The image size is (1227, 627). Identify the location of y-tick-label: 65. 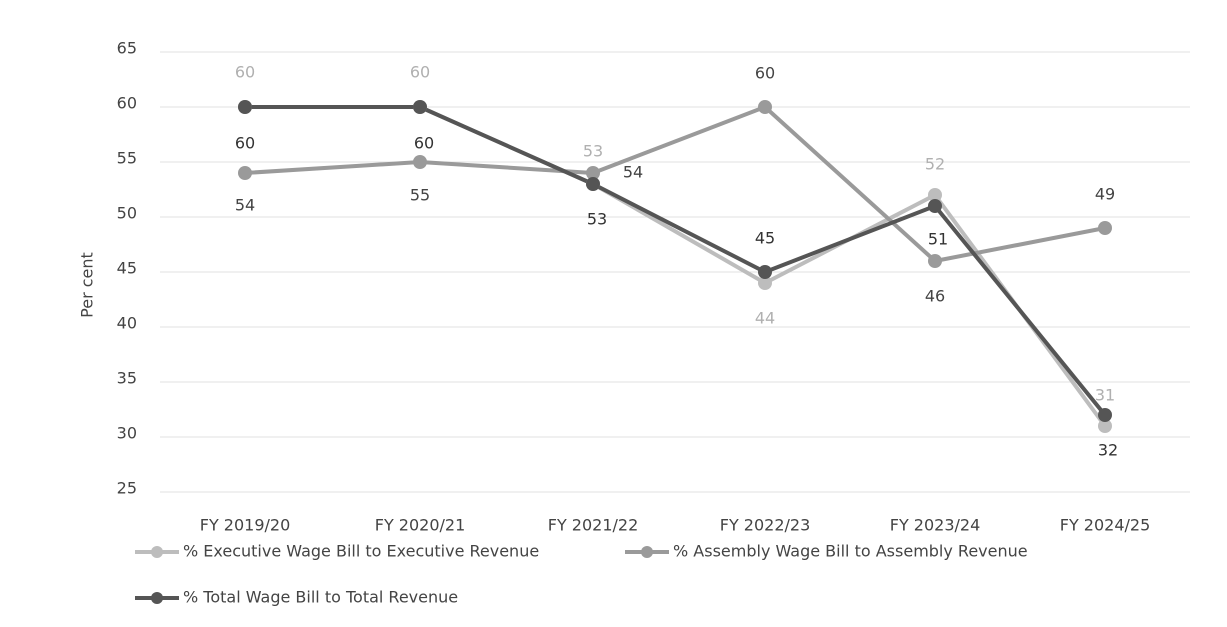
(127, 48).